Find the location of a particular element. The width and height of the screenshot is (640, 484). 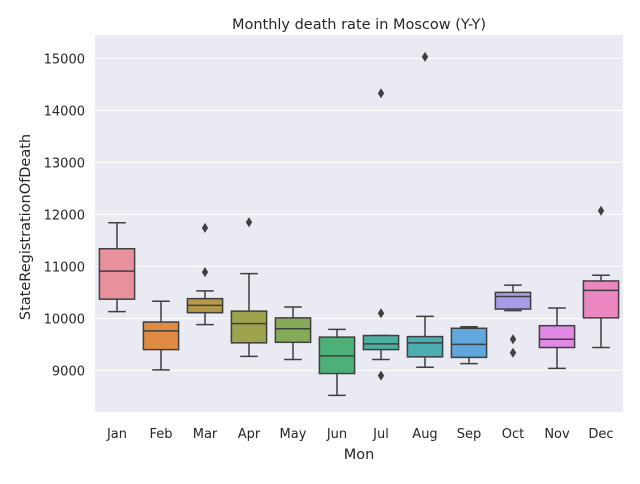

box-feb is located at coordinates (161, 335).